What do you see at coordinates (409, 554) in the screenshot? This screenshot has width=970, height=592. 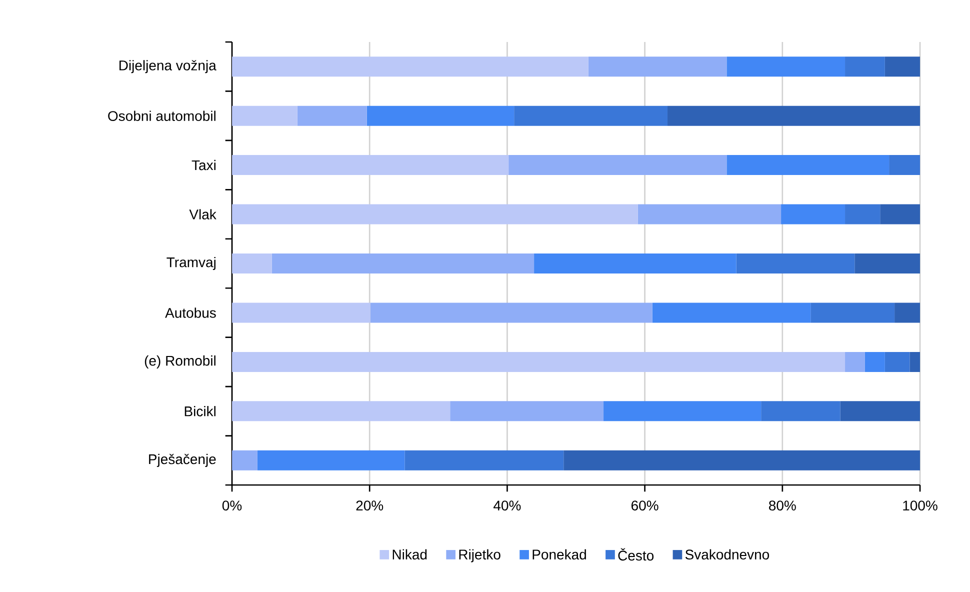 I see `legend-label: Nikad` at bounding box center [409, 554].